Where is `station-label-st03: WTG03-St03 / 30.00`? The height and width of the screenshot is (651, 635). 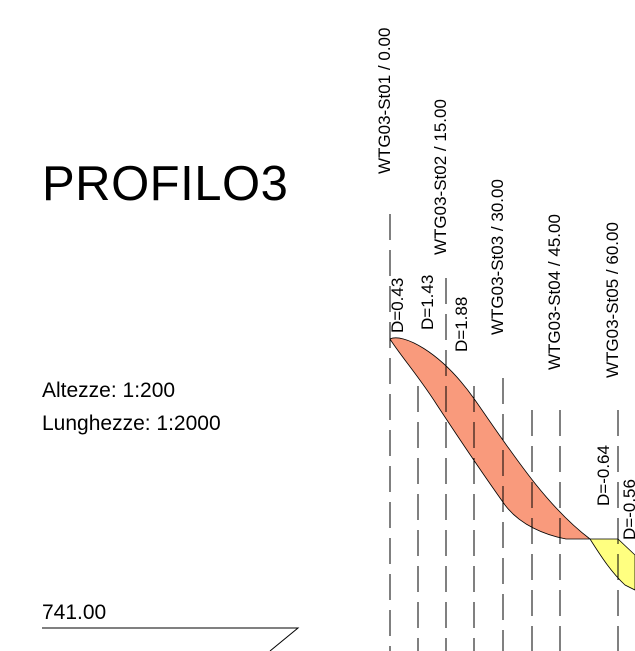 station-label-st03: WTG03-St03 / 30.00 is located at coordinates (497, 257).